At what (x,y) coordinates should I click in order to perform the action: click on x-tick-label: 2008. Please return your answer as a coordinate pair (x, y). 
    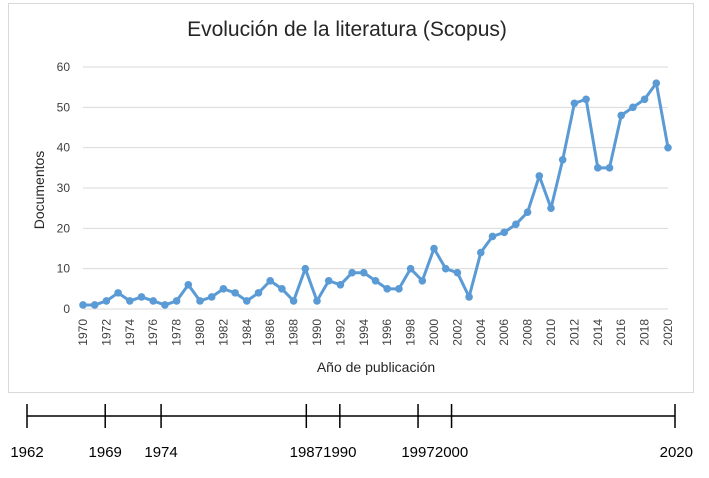
    Looking at the image, I should click on (528, 332).